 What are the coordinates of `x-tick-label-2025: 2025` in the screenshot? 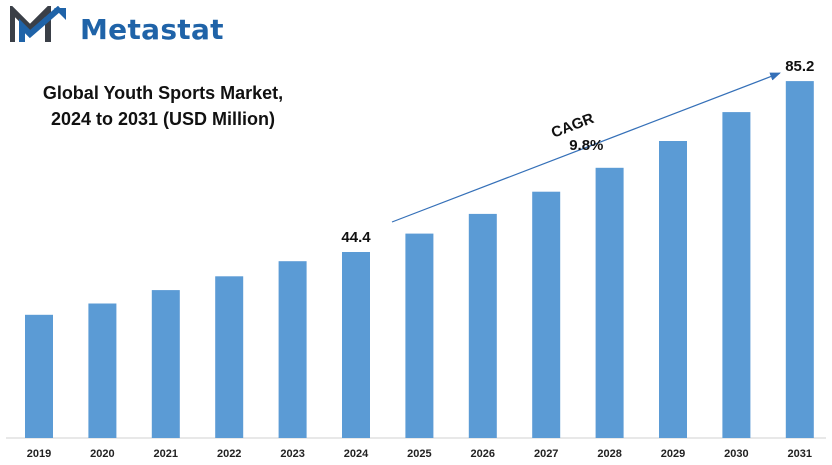 It's located at (419, 454).